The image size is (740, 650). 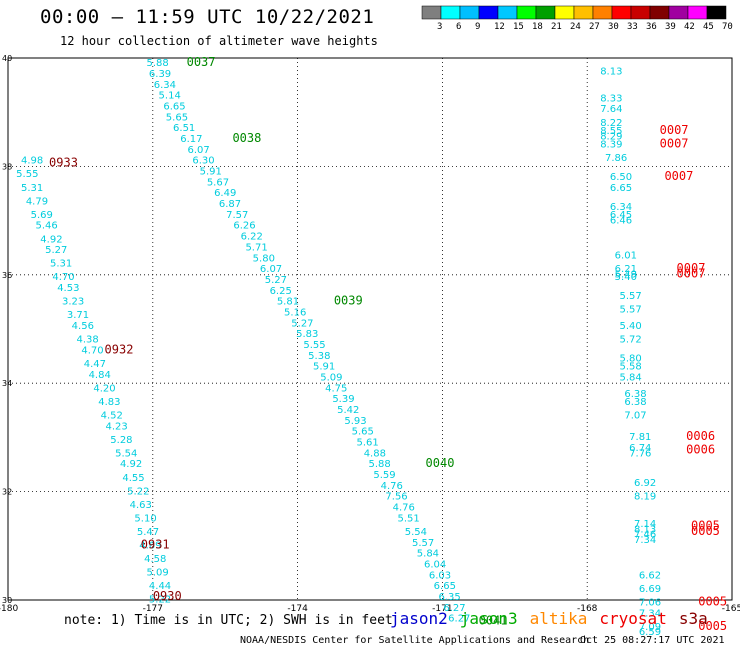 I want to click on pass-time-label: 0005, so click(x=712, y=626).